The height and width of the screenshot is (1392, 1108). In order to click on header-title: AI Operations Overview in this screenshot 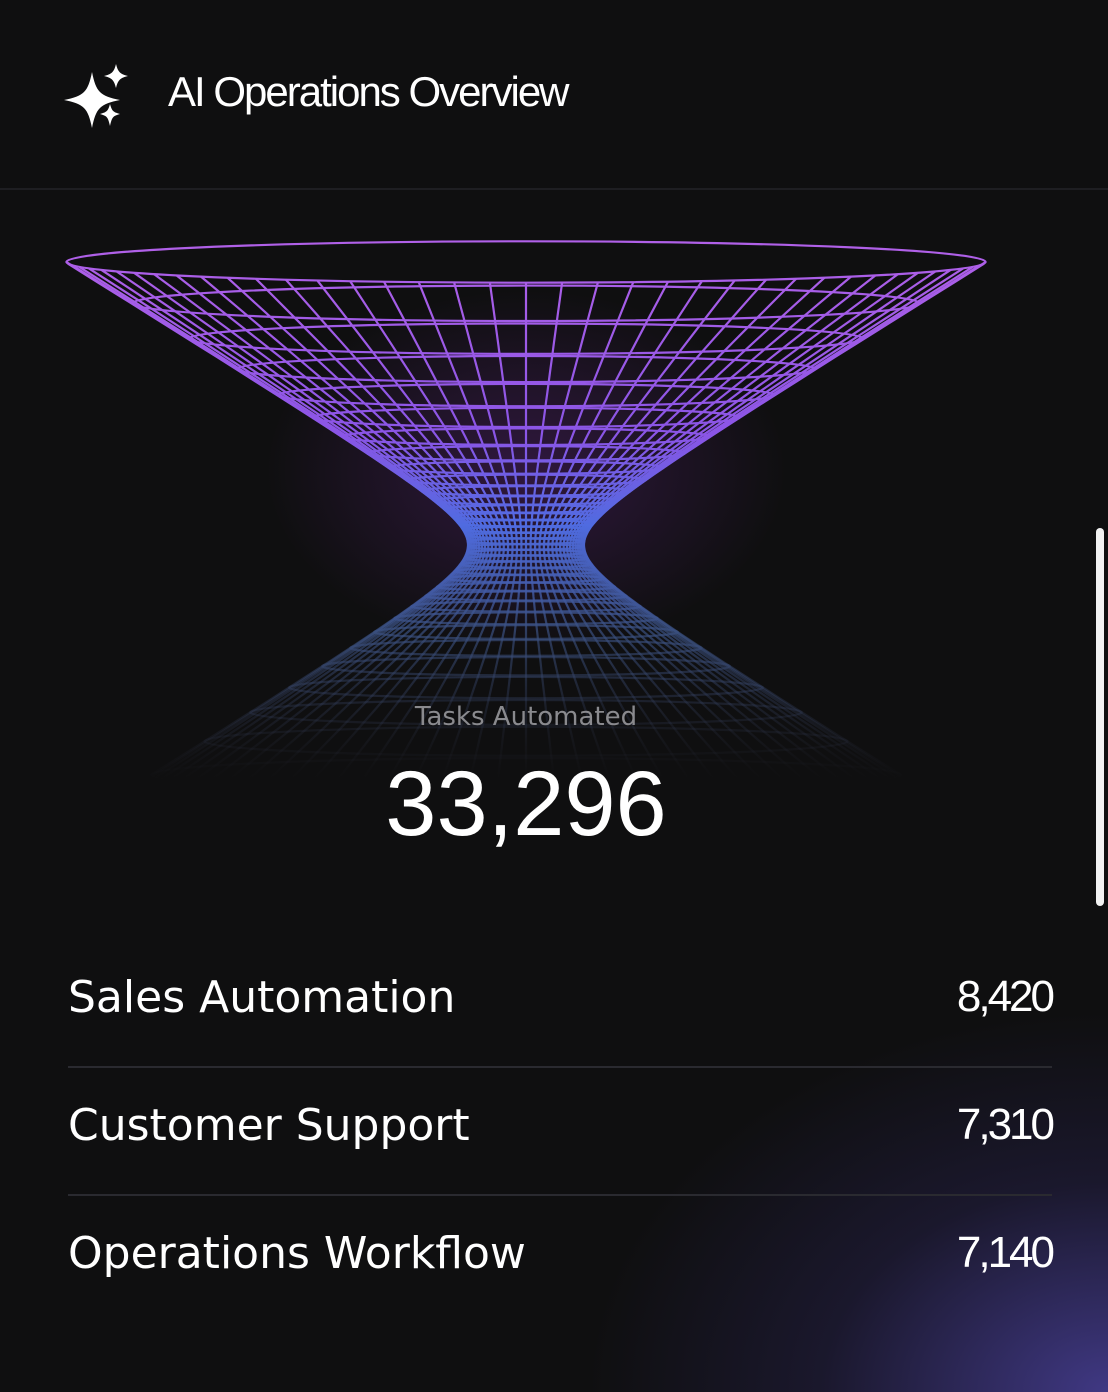, I will do `click(369, 91)`.